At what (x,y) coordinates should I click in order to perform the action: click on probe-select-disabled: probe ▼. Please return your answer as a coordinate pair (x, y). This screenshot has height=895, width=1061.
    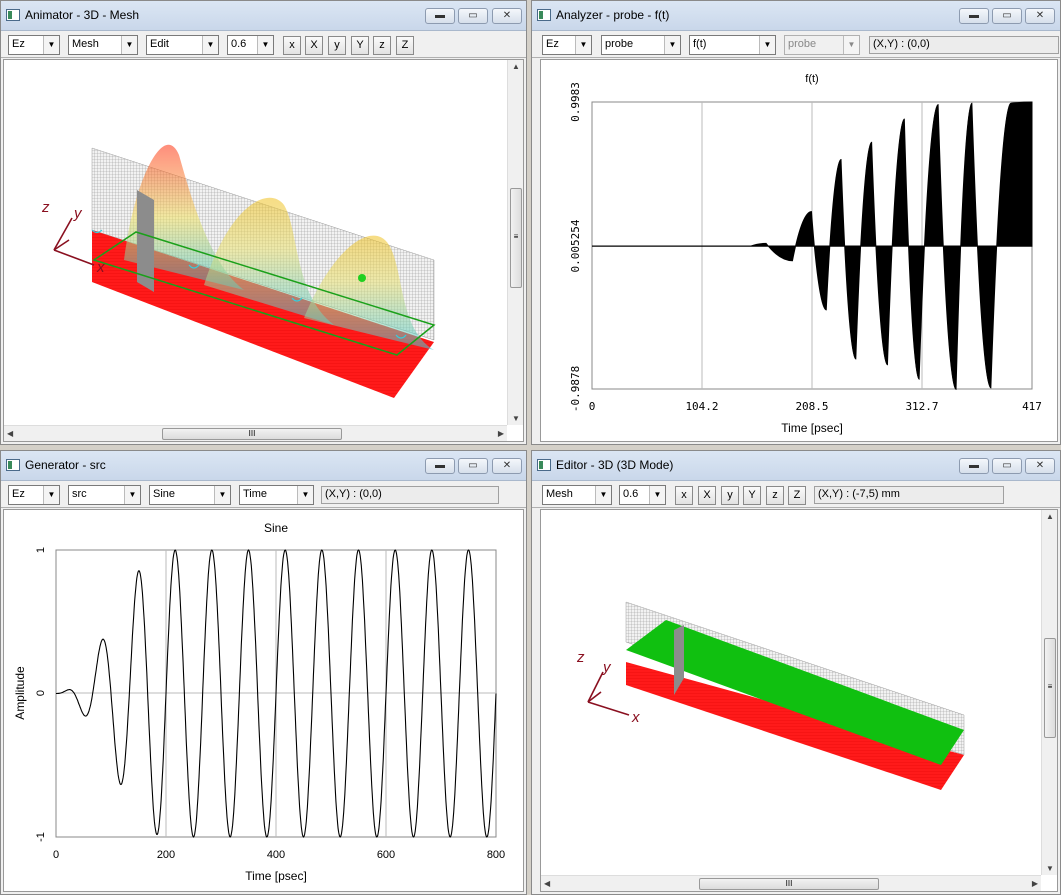
    Looking at the image, I should click on (822, 45).